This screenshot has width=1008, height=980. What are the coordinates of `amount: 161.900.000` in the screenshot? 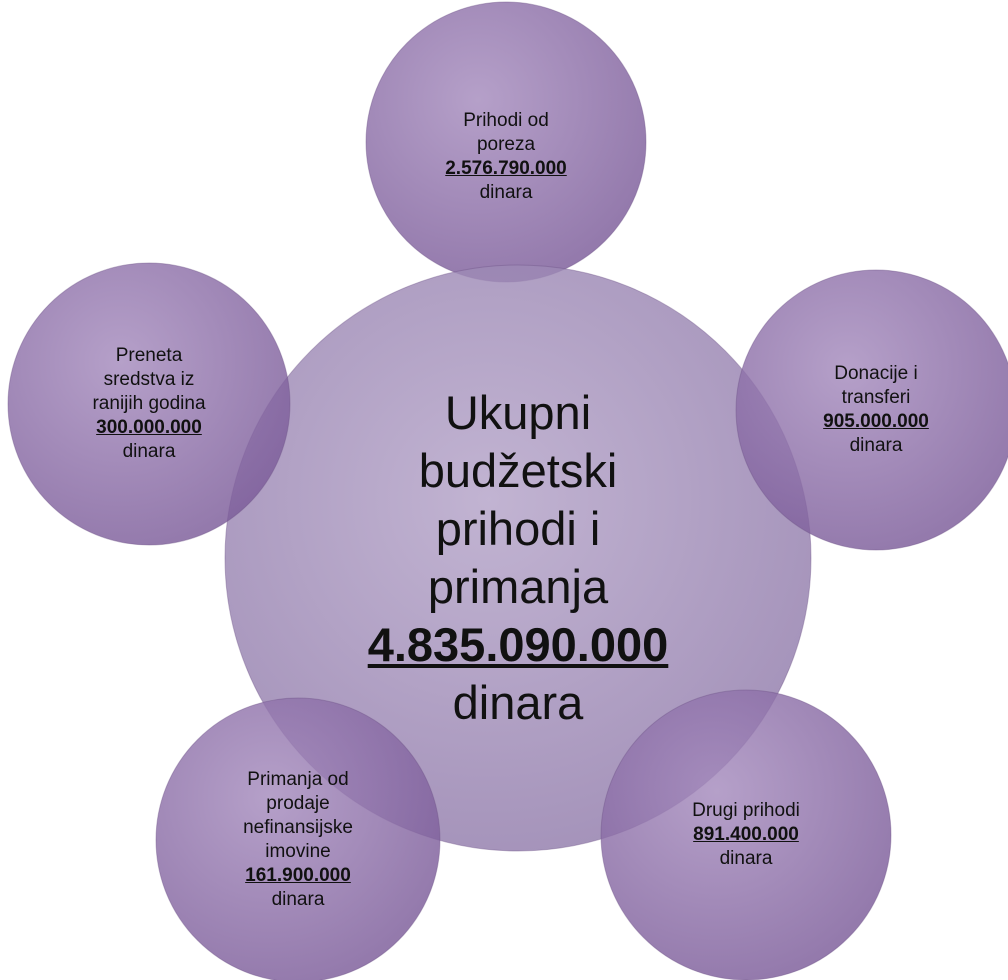 It's located at (298, 875).